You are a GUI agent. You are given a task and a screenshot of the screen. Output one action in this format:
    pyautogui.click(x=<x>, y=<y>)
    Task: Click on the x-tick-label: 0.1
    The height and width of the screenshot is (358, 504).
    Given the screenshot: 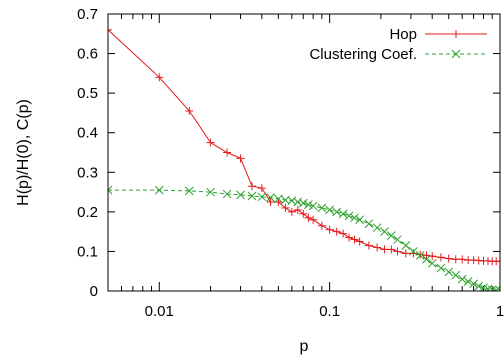 What is the action you would take?
    pyautogui.click(x=329, y=311)
    